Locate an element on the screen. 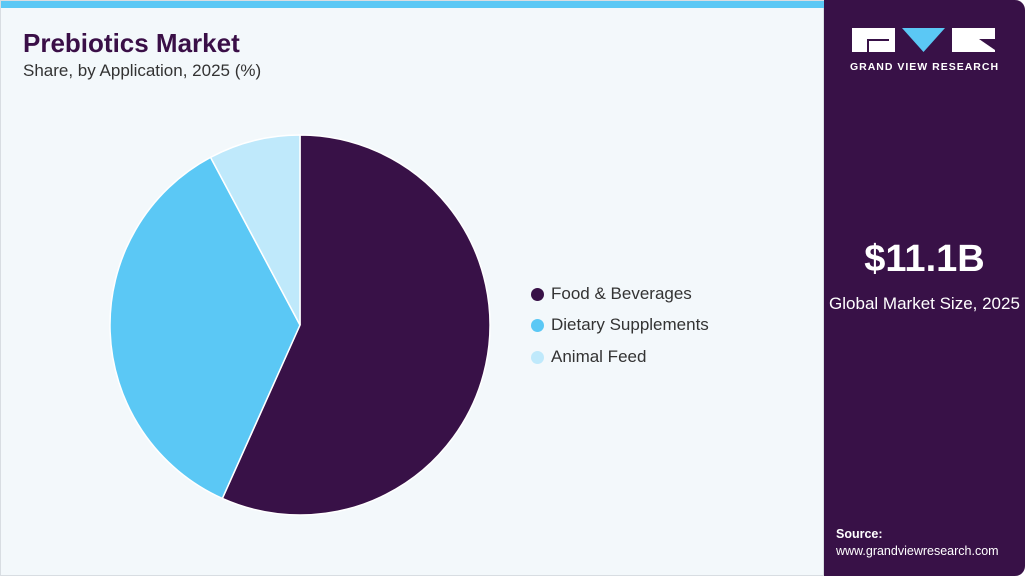 This screenshot has height=577, width=1025. legend-item-1: Dietary Supplements is located at coordinates (620, 325).